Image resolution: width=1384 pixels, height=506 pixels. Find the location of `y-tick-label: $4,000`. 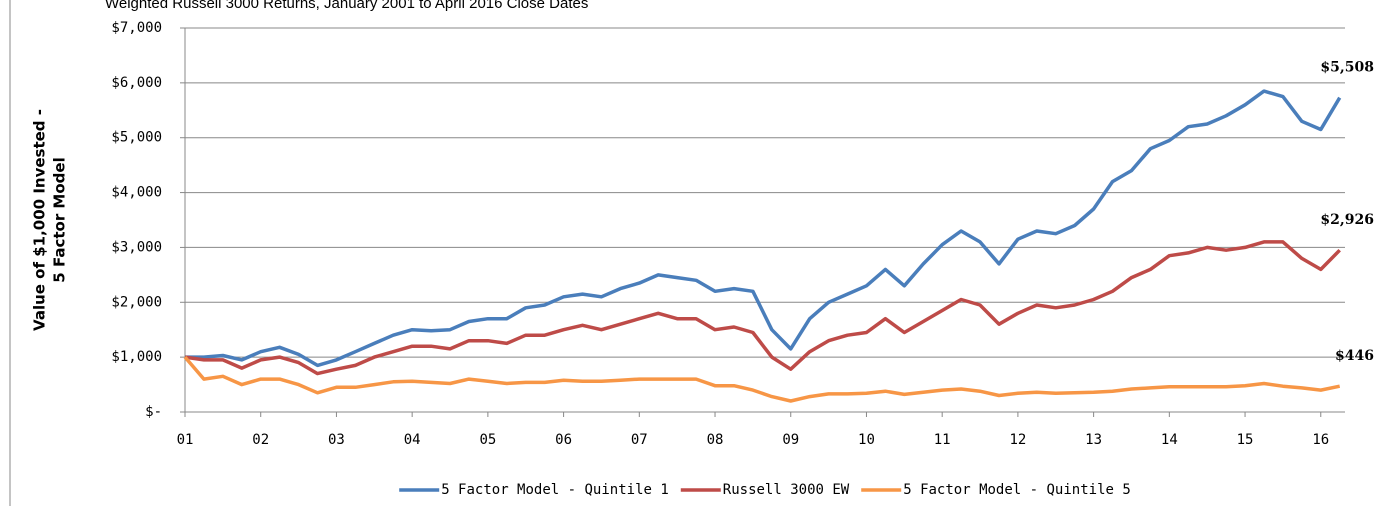

y-tick-label: $4,000 is located at coordinates (136, 193).